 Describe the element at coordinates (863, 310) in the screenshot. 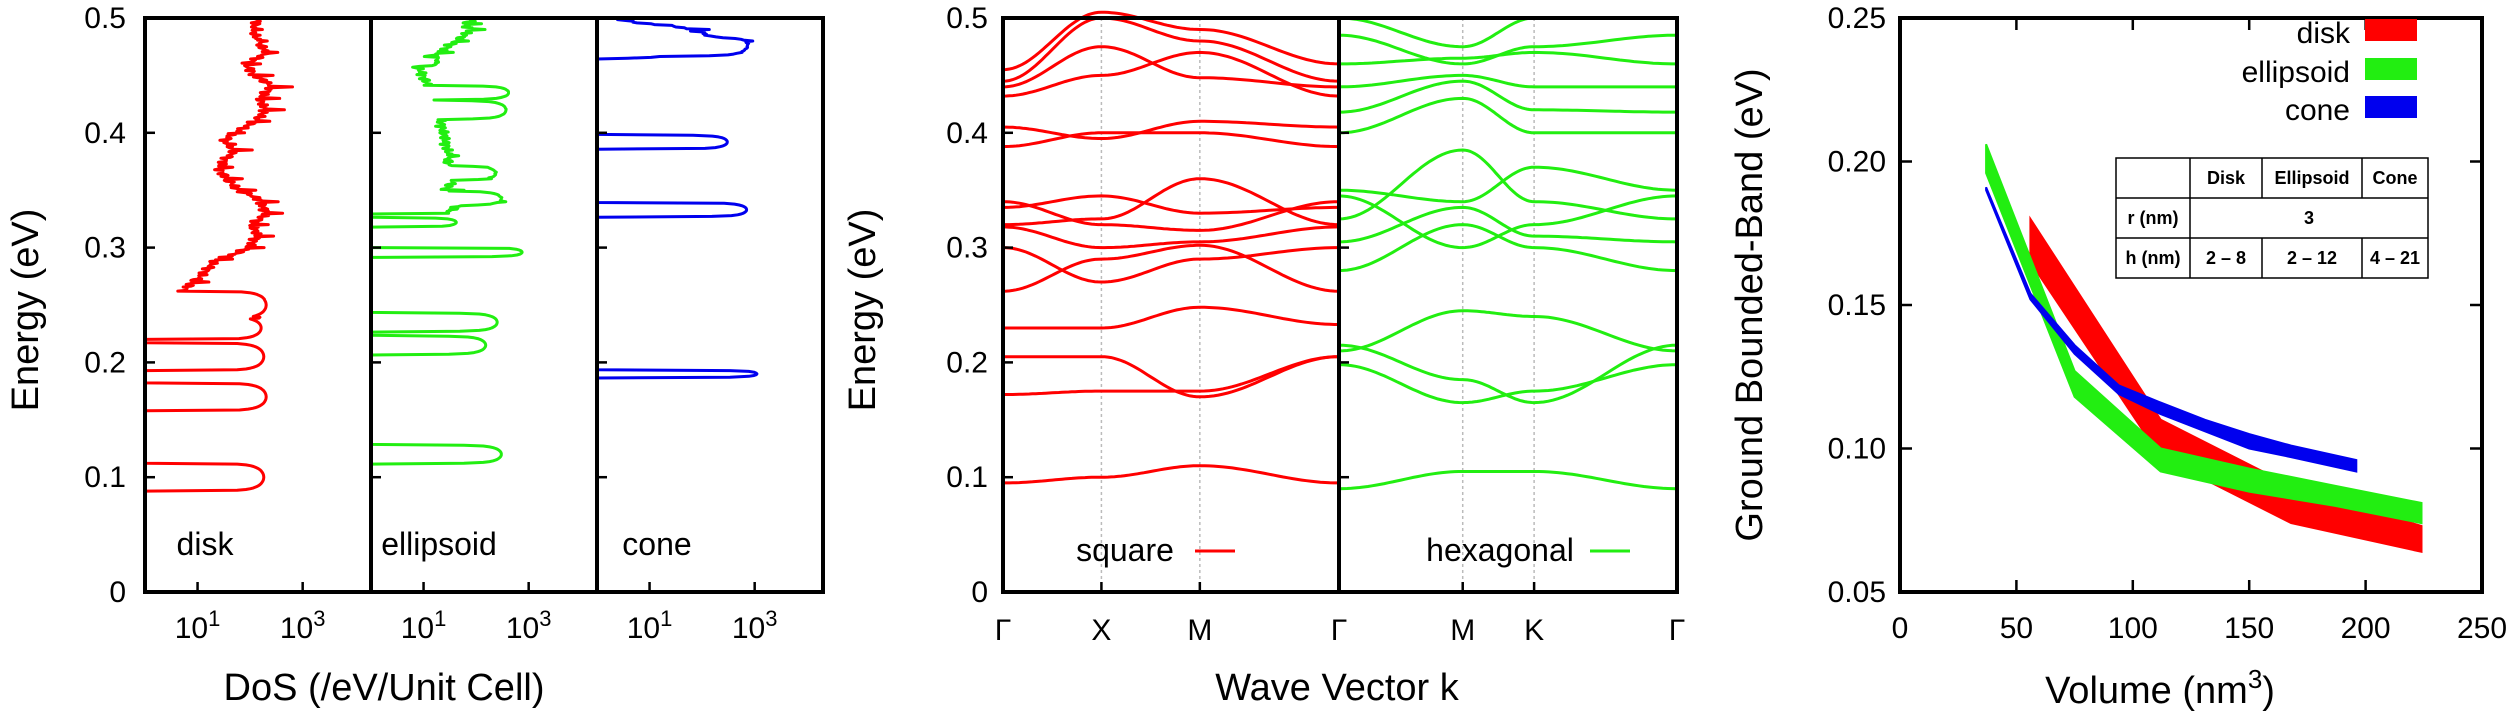

I see `band-y-axis-label: Energy (eV)` at that location.